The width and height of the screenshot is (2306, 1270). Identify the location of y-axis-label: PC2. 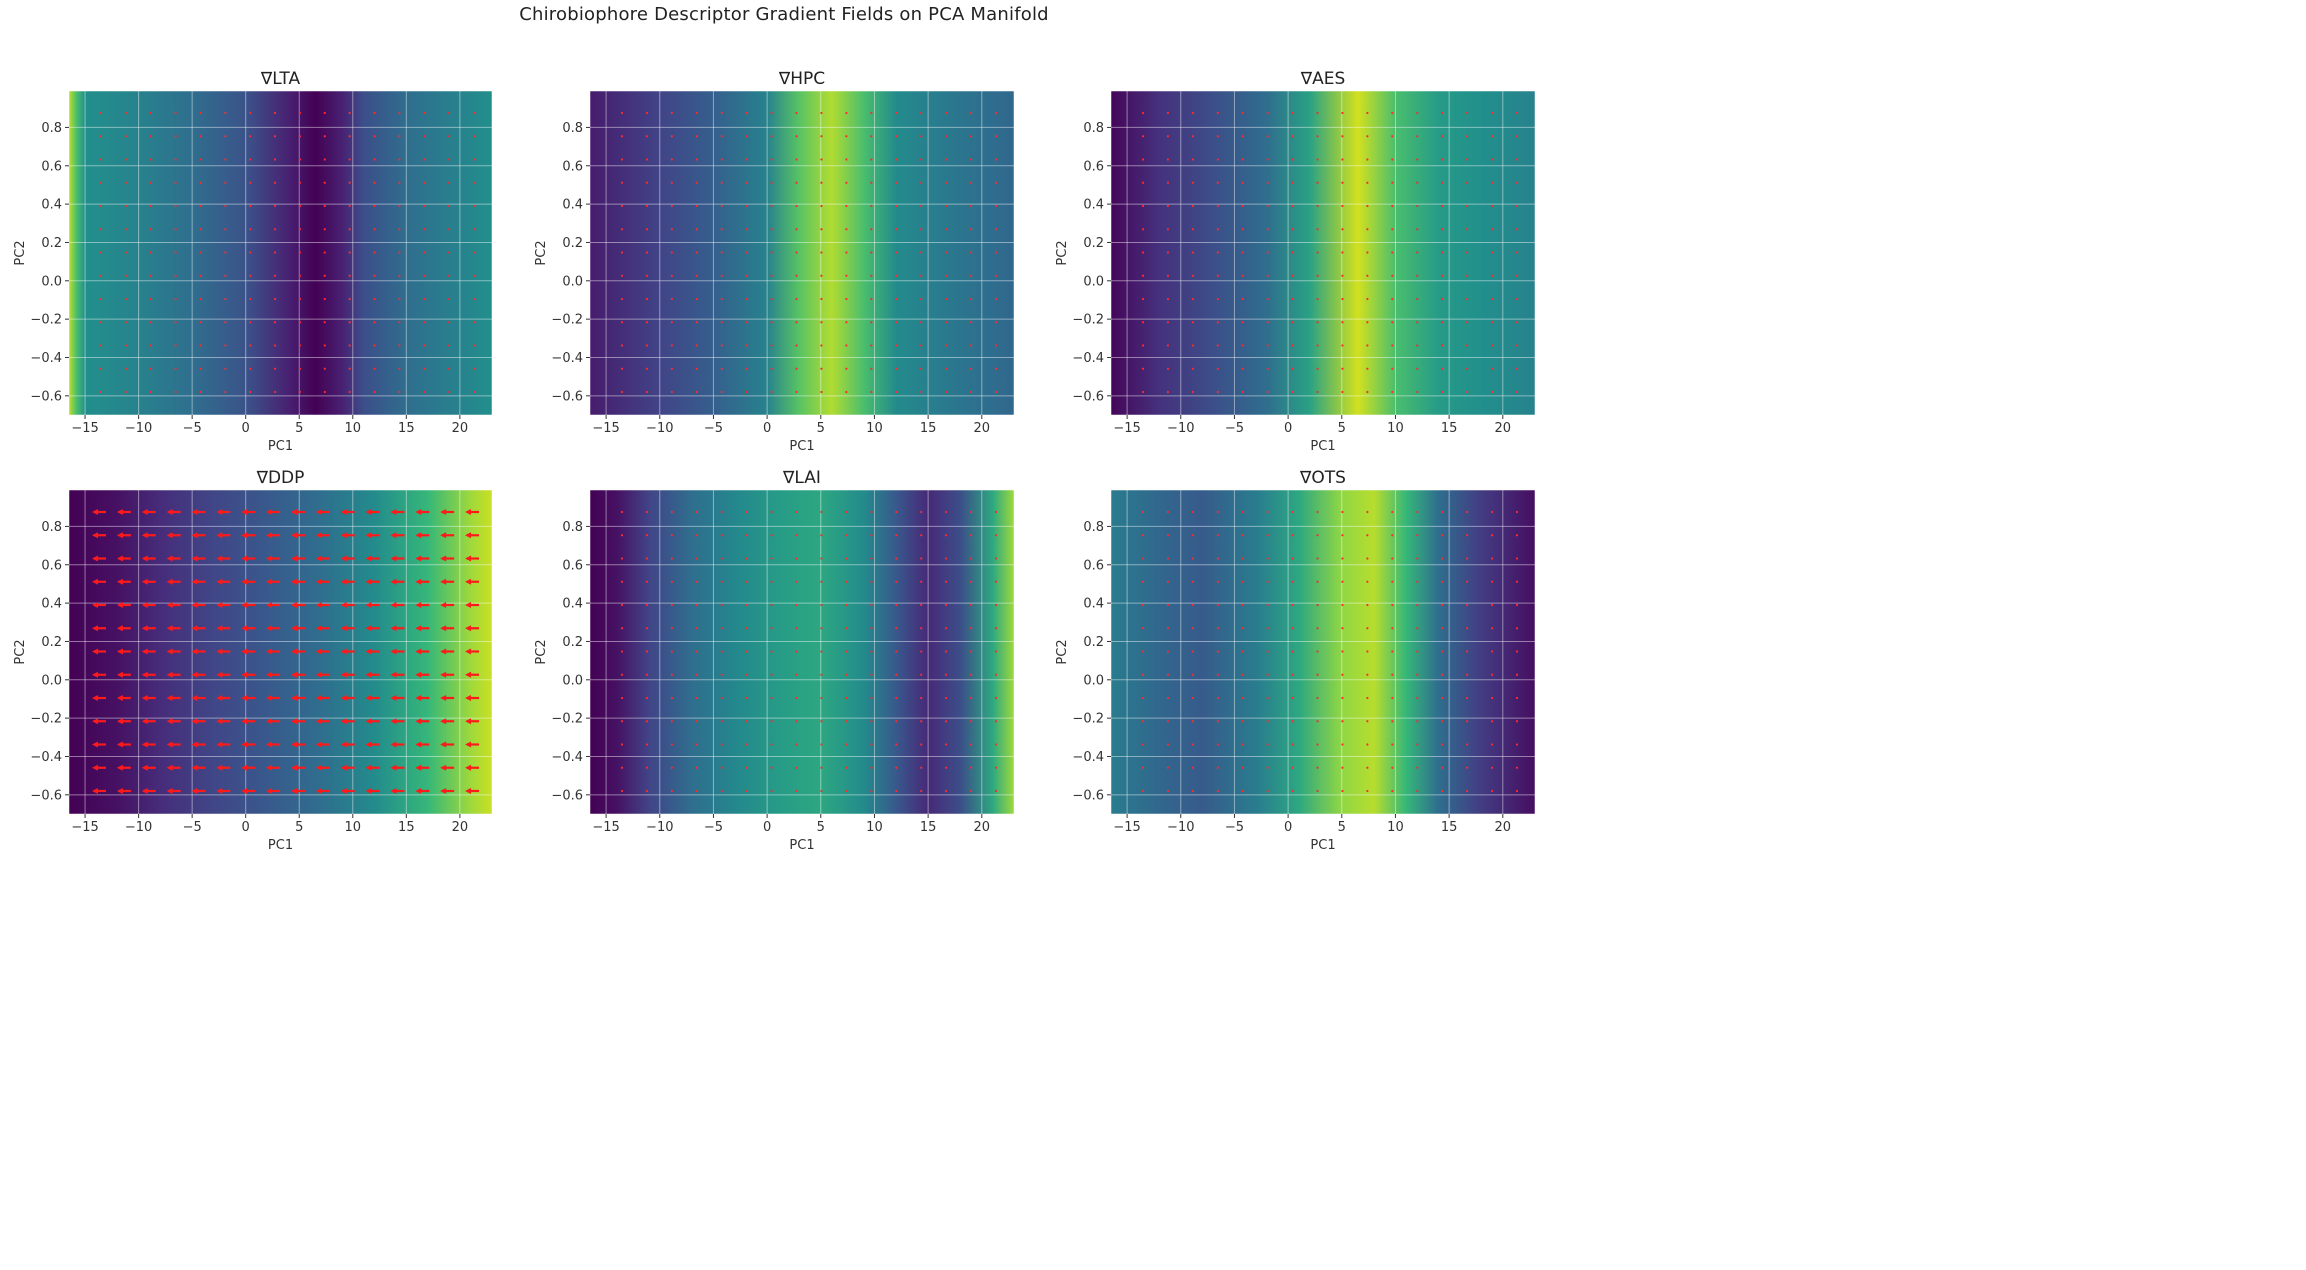
(20, 651).